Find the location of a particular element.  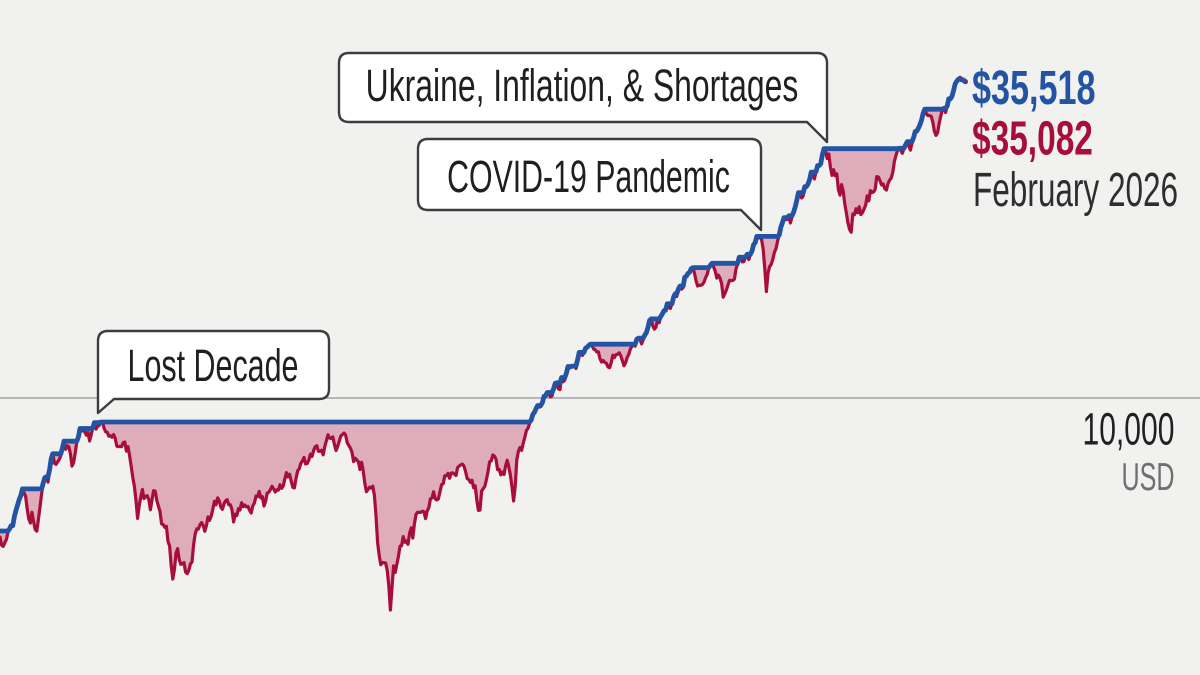

svg-text: $35,082 is located at coordinates (1032, 138).